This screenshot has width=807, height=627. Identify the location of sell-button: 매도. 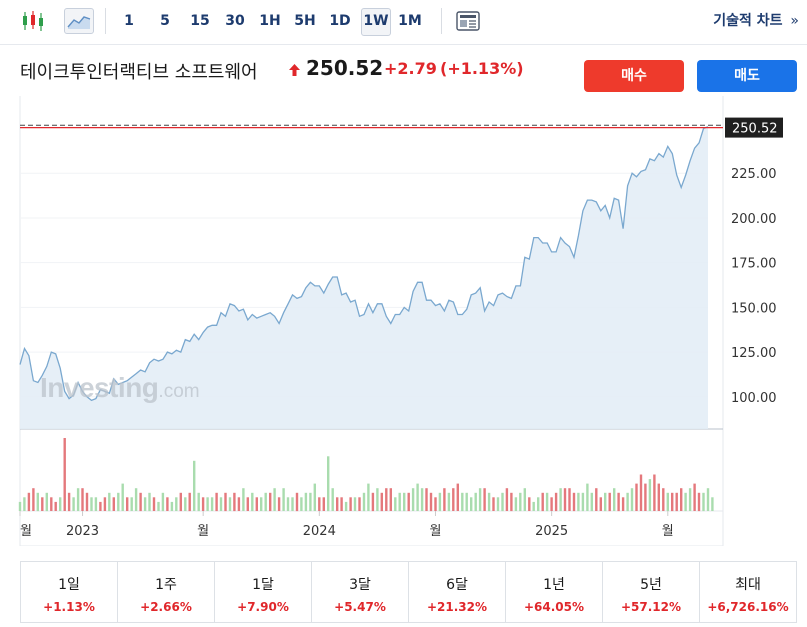
(747, 76).